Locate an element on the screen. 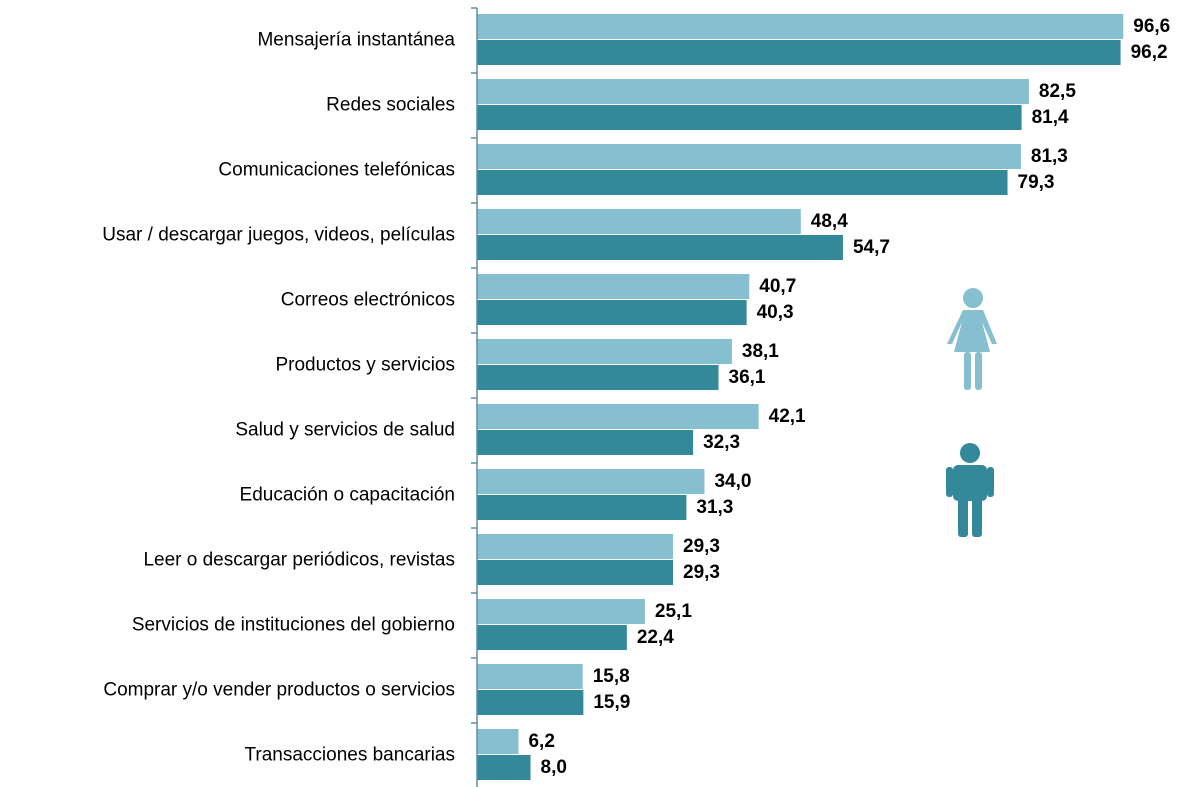 Image resolution: width=1193 pixels, height=787 pixels. category-label: Comunicaciones telefónicas is located at coordinates (336, 170).